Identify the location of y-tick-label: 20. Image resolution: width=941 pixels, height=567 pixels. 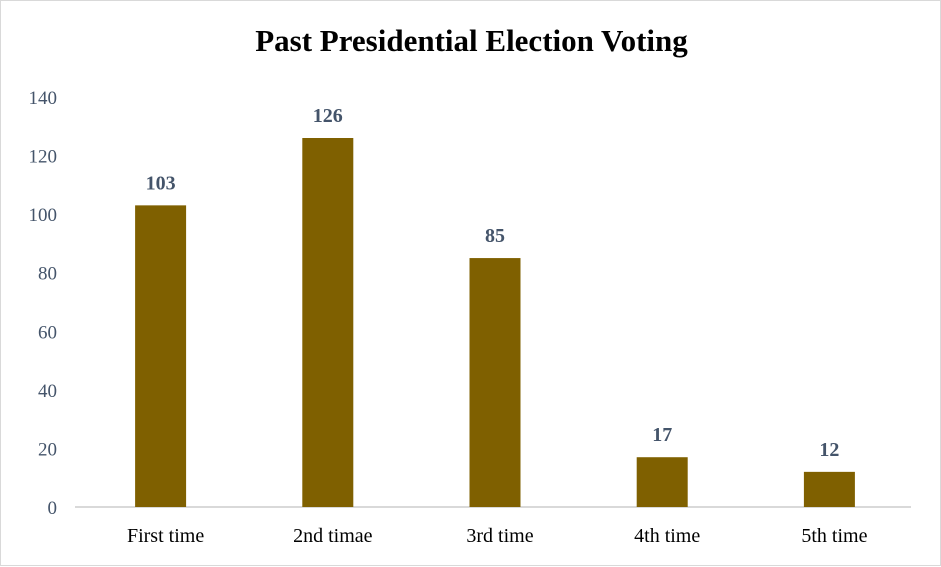
(47, 449).